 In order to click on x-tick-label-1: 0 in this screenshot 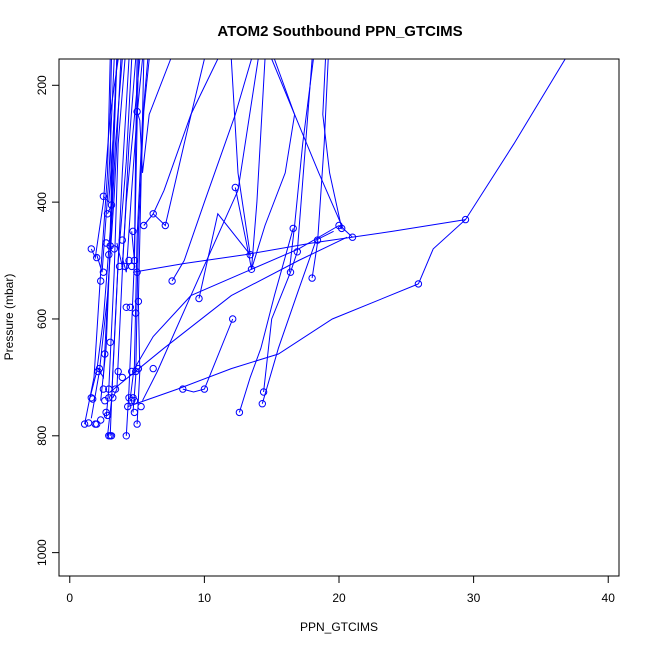, I will do `click(69, 598)`.